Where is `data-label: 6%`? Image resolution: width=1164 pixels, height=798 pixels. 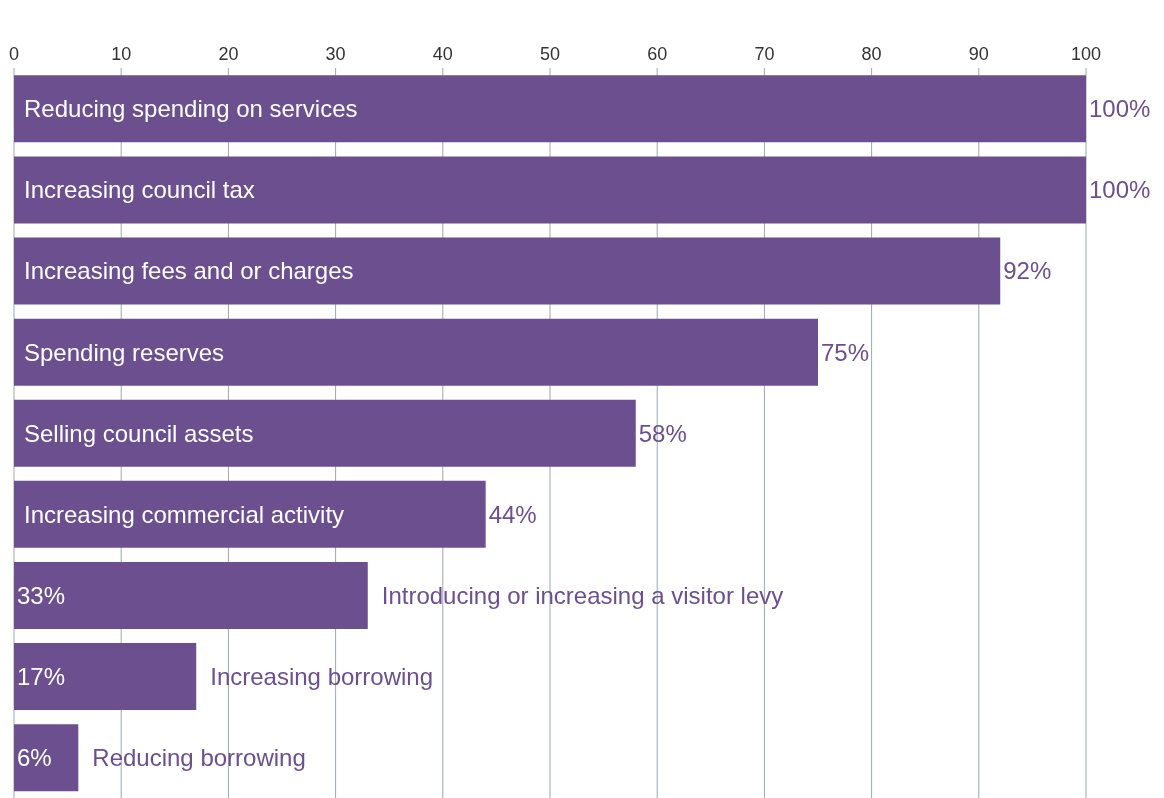 data-label: 6% is located at coordinates (34, 758).